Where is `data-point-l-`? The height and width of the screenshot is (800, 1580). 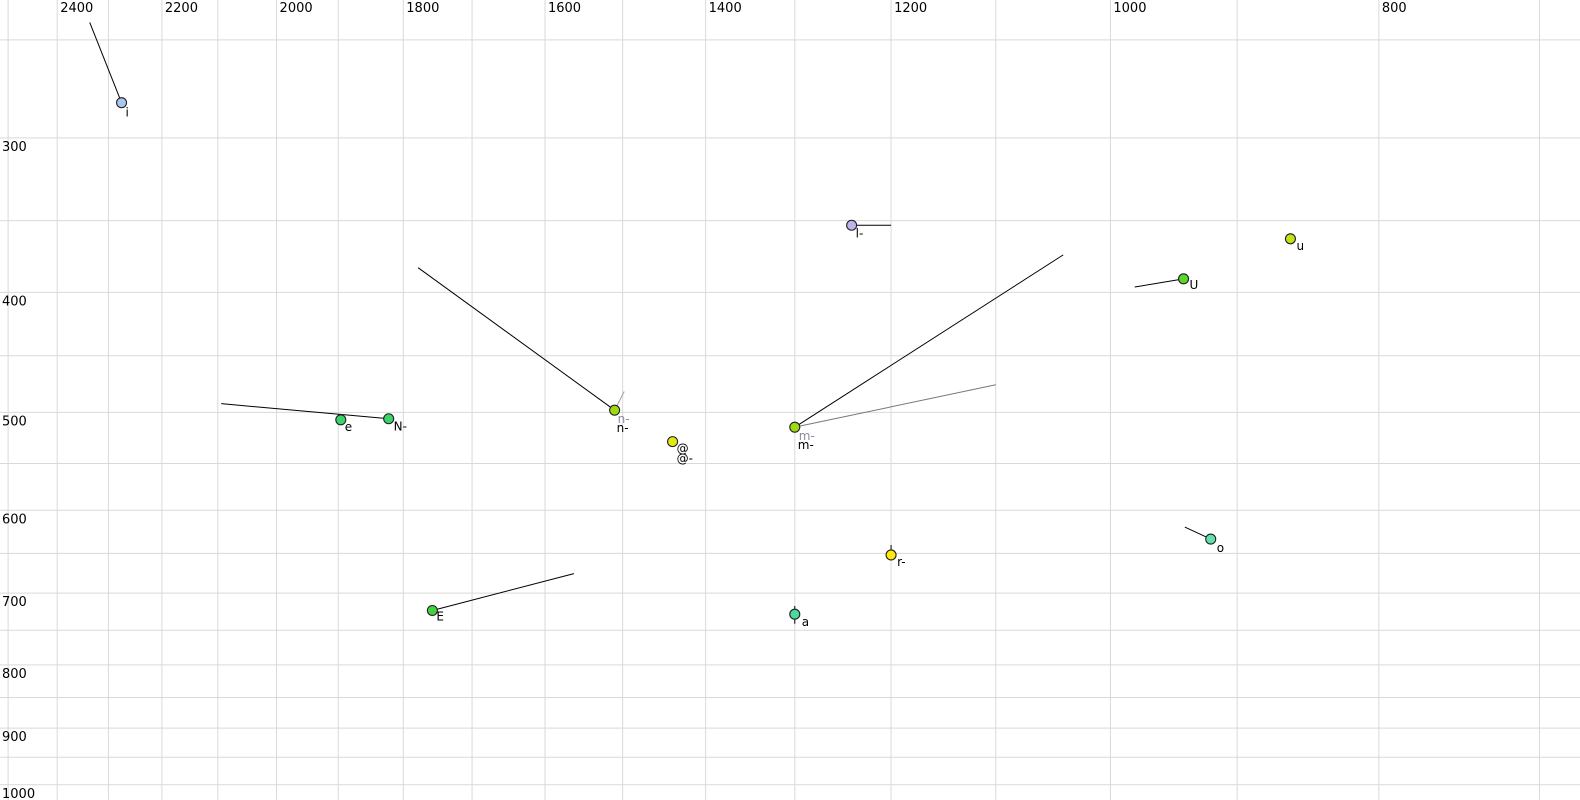 data-point-l- is located at coordinates (852, 225).